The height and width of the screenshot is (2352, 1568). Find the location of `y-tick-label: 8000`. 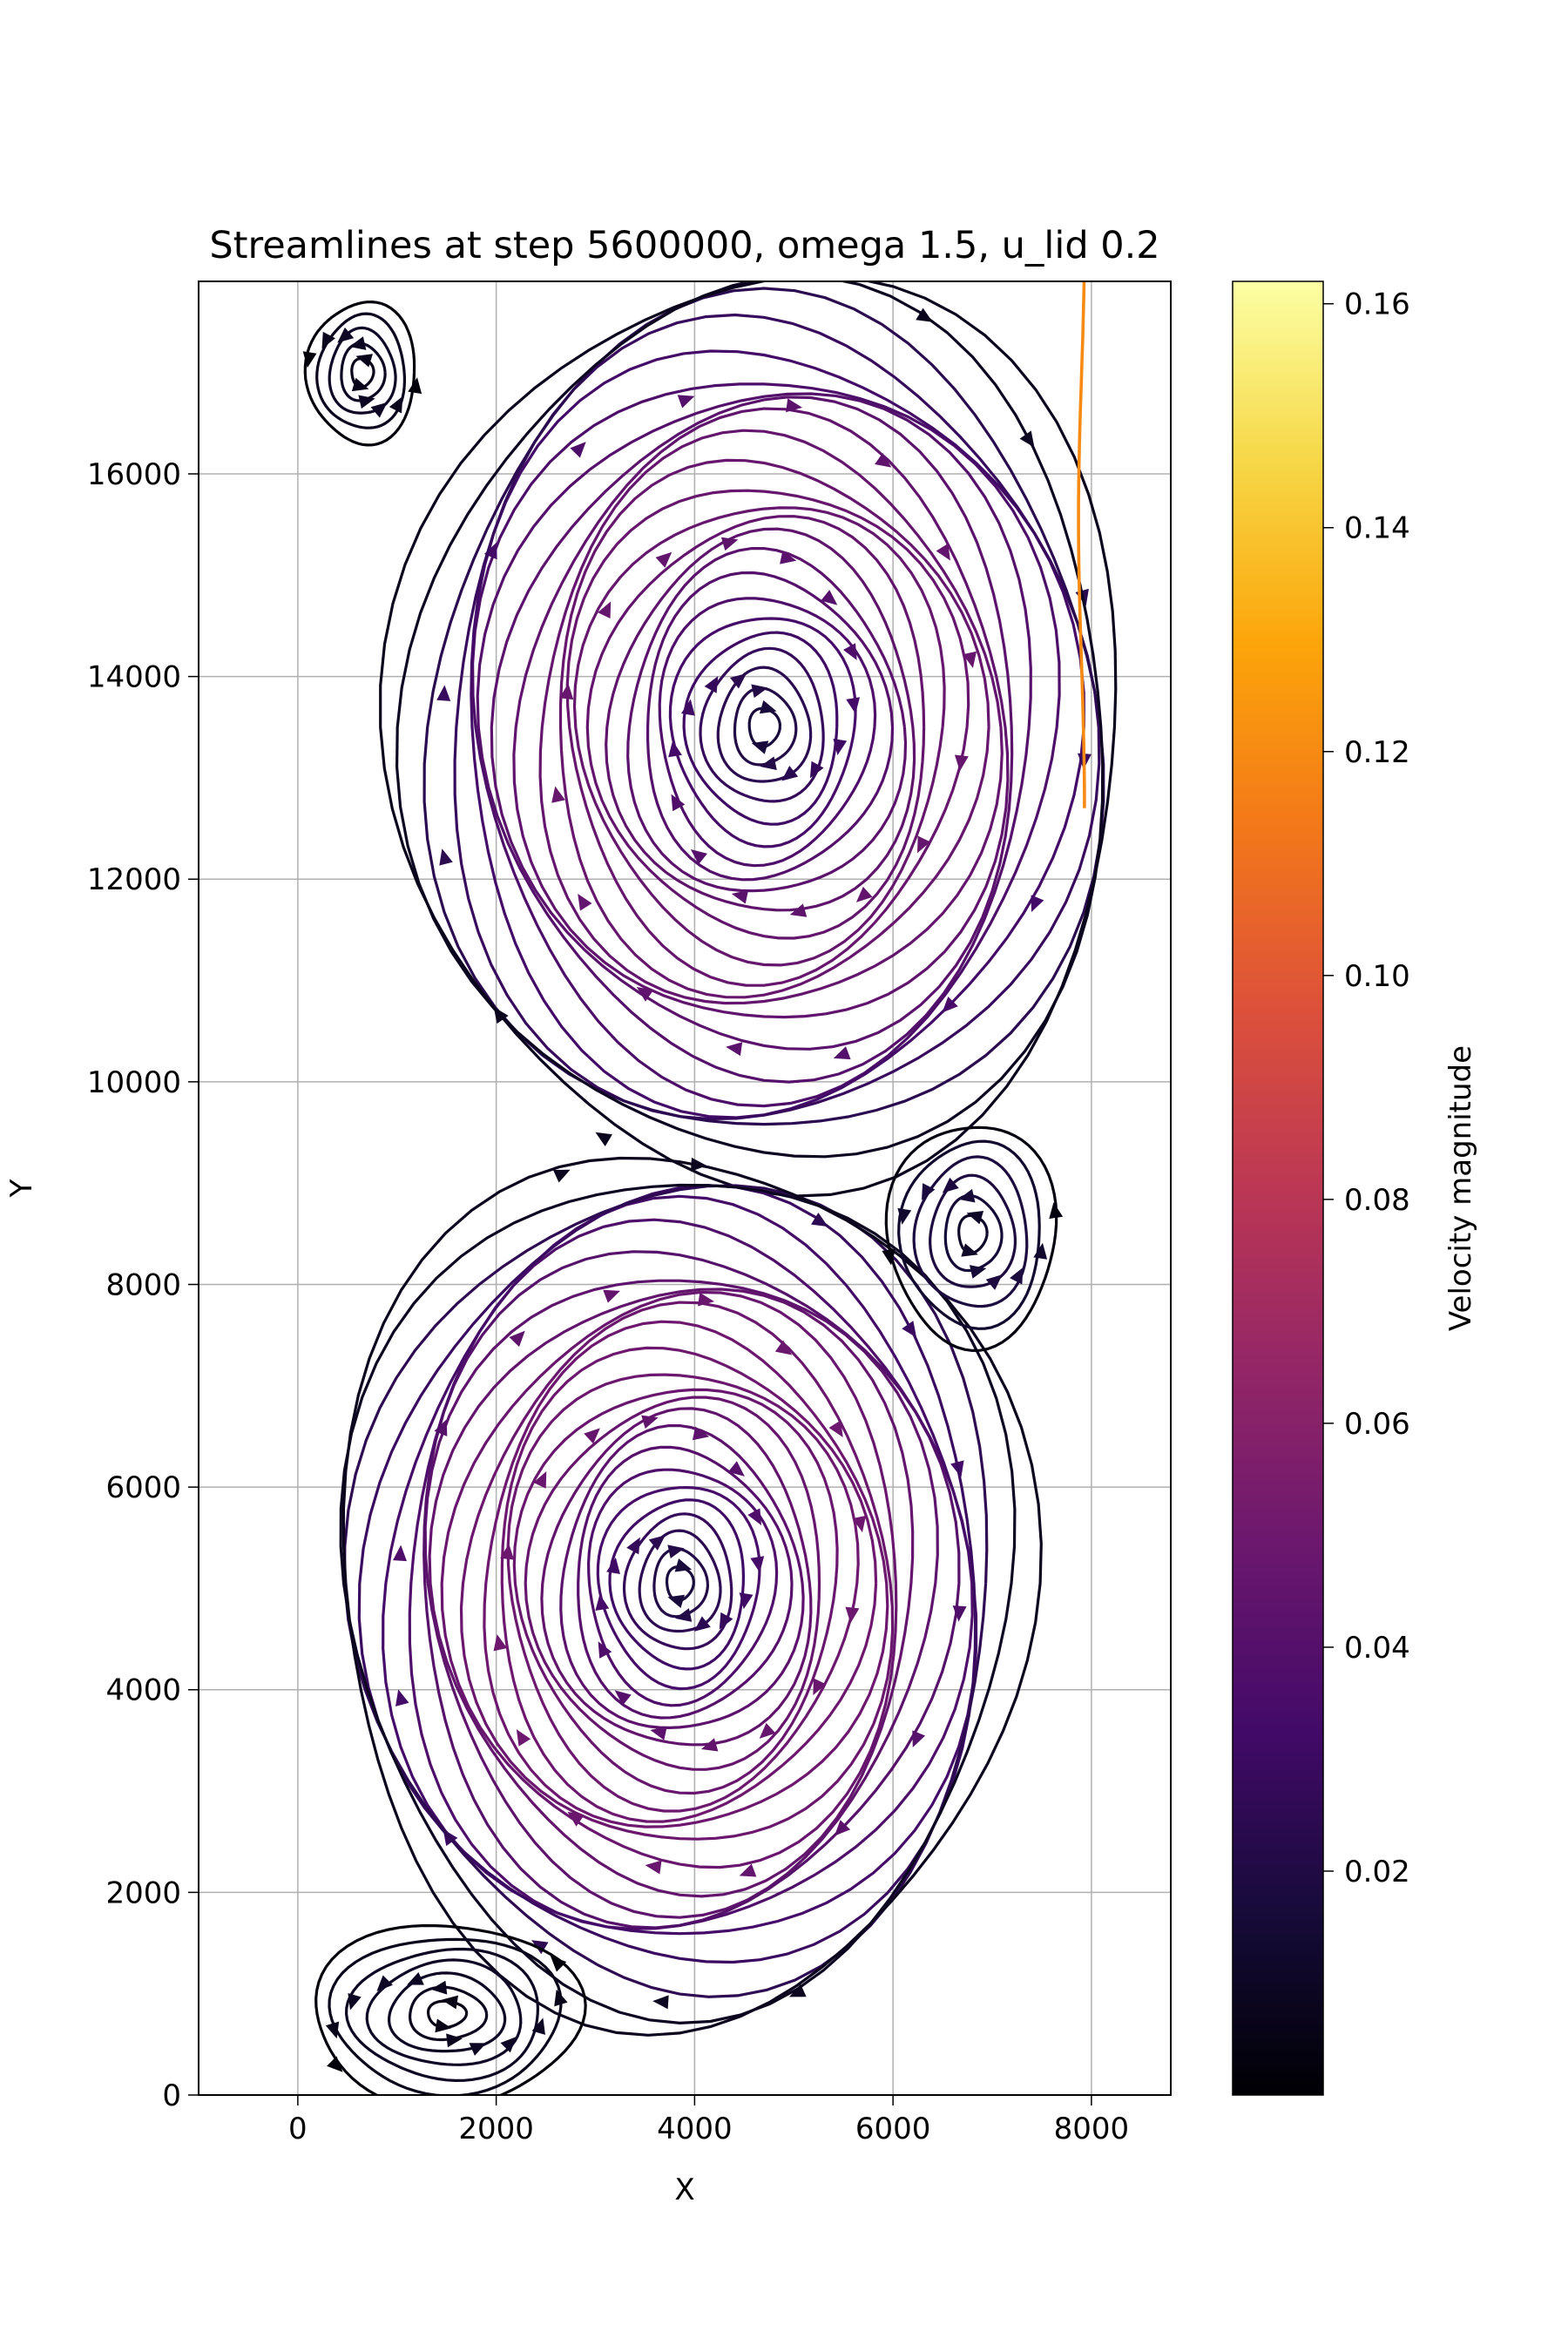

y-tick-label: 8000 is located at coordinates (143, 1284).